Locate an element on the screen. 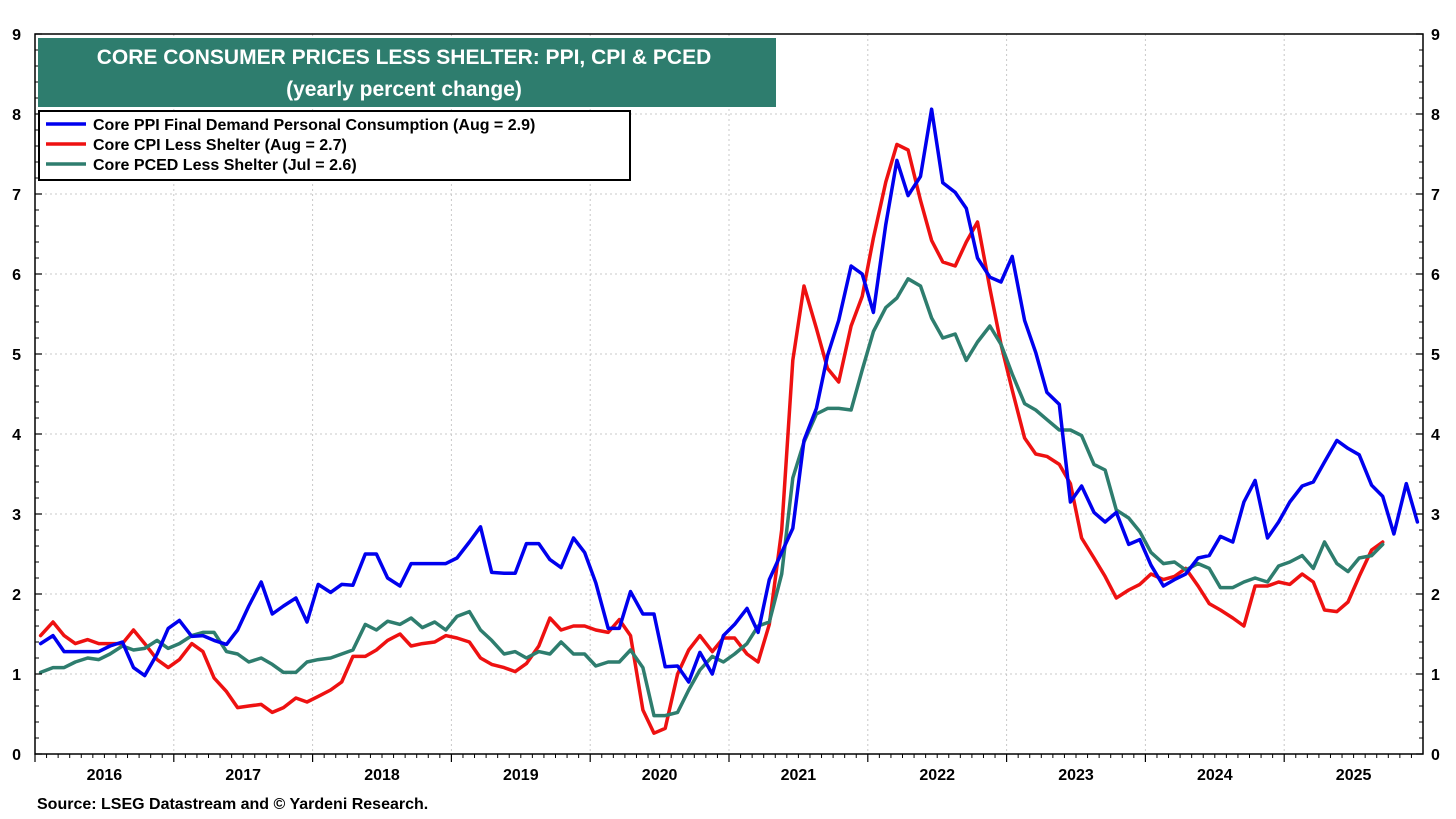 This screenshot has height=819, width=1456. chart-subtitle: (yearly percent change) is located at coordinates (404, 89).